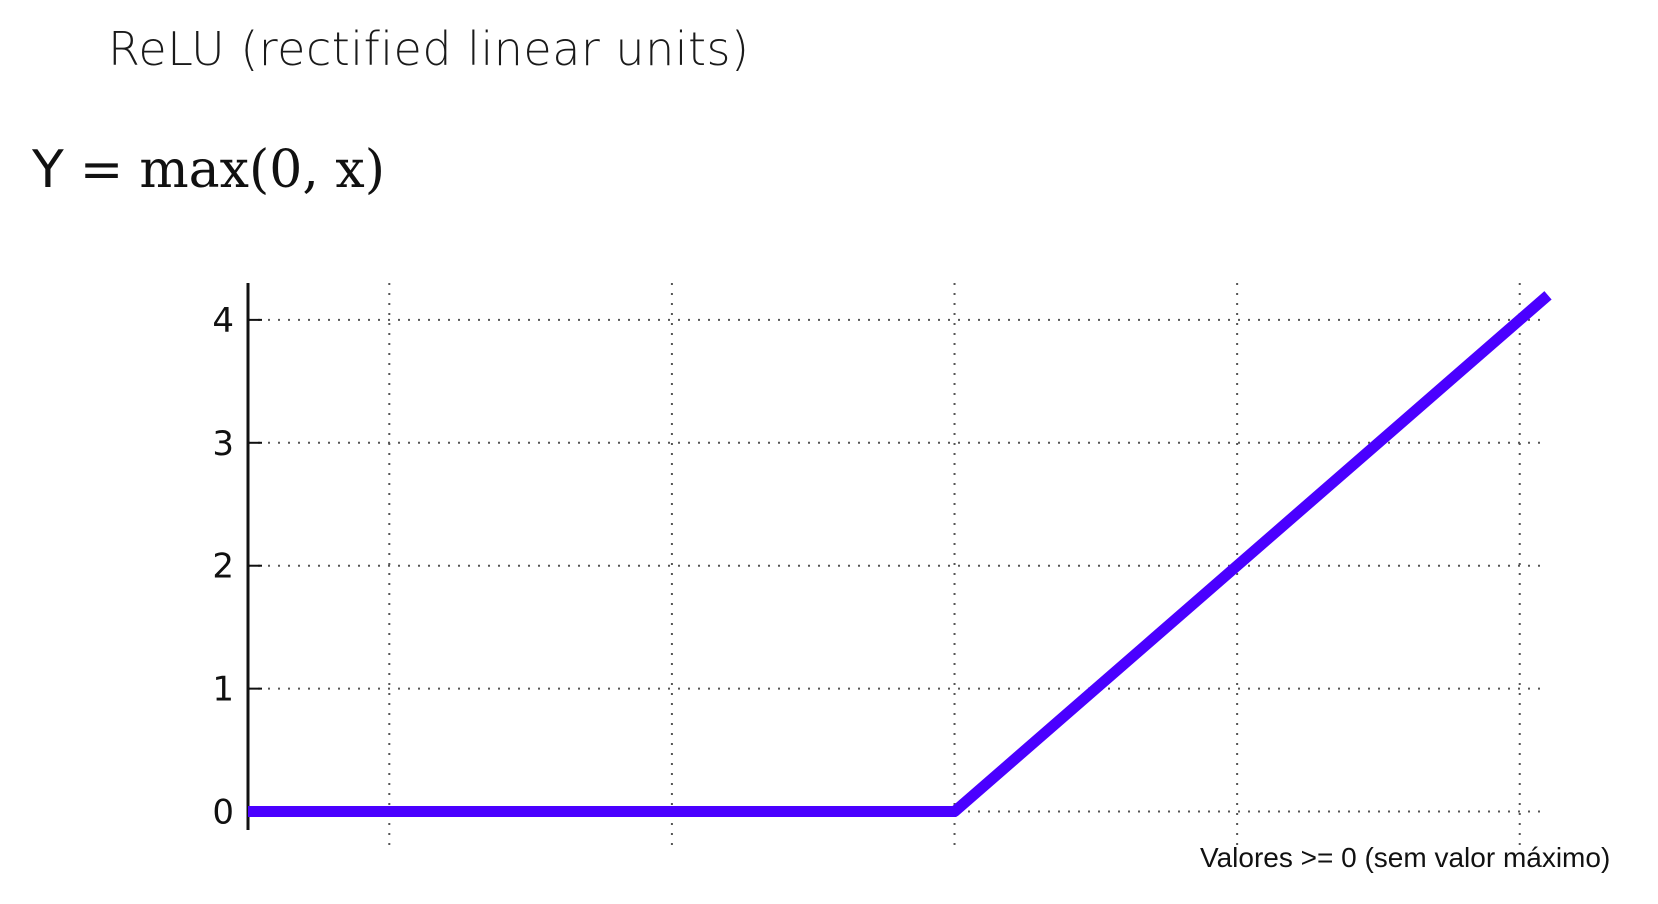 The image size is (1658, 904). I want to click on chart-annotation: Valores >= 0 (sem valor máximo), so click(1405, 857).